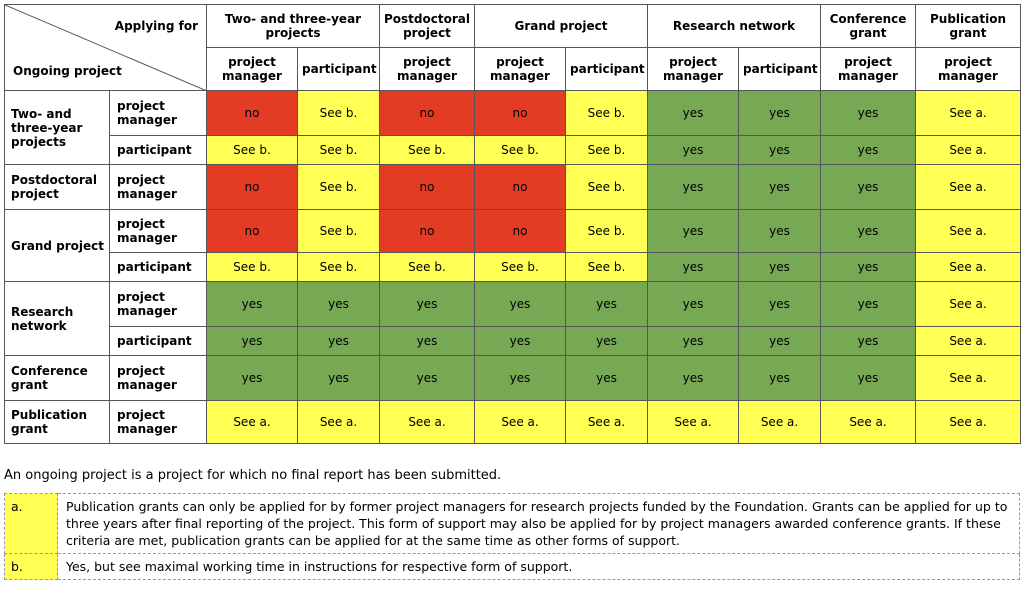 The width and height of the screenshot is (1024, 595). Describe the element at coordinates (57, 378) in the screenshot. I see `row-group-label: Conference grant` at that location.